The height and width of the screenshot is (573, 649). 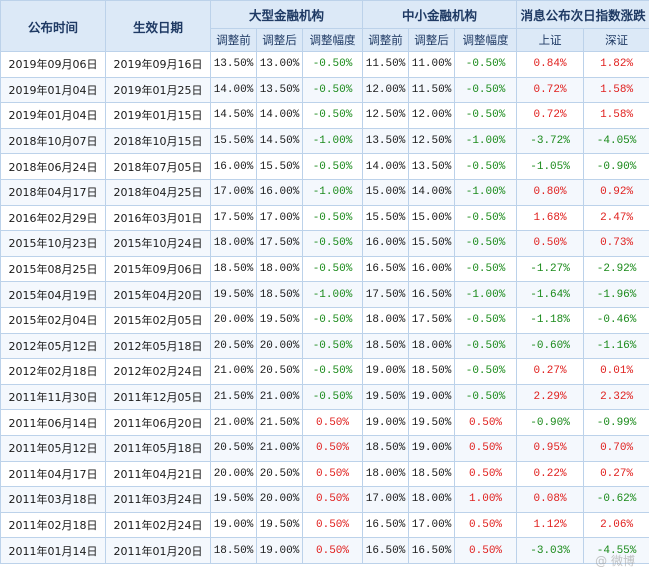 I want to click on cell-shanghai-change: -1.27%, so click(x=550, y=269).